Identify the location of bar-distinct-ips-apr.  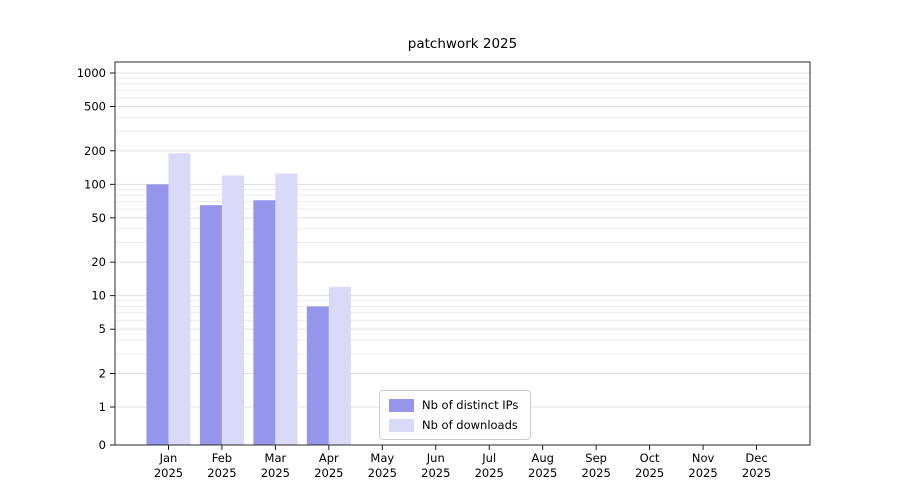
(317, 375).